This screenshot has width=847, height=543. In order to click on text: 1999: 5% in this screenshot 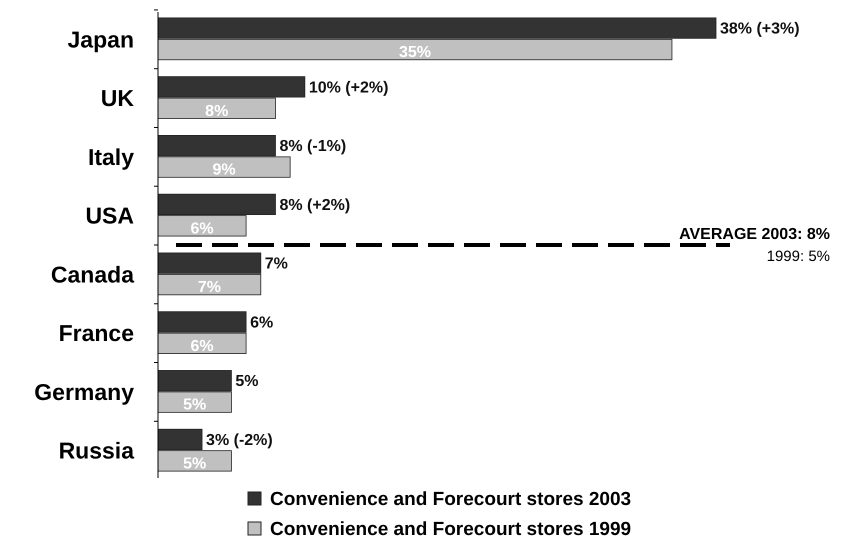, I will do `click(798, 256)`.